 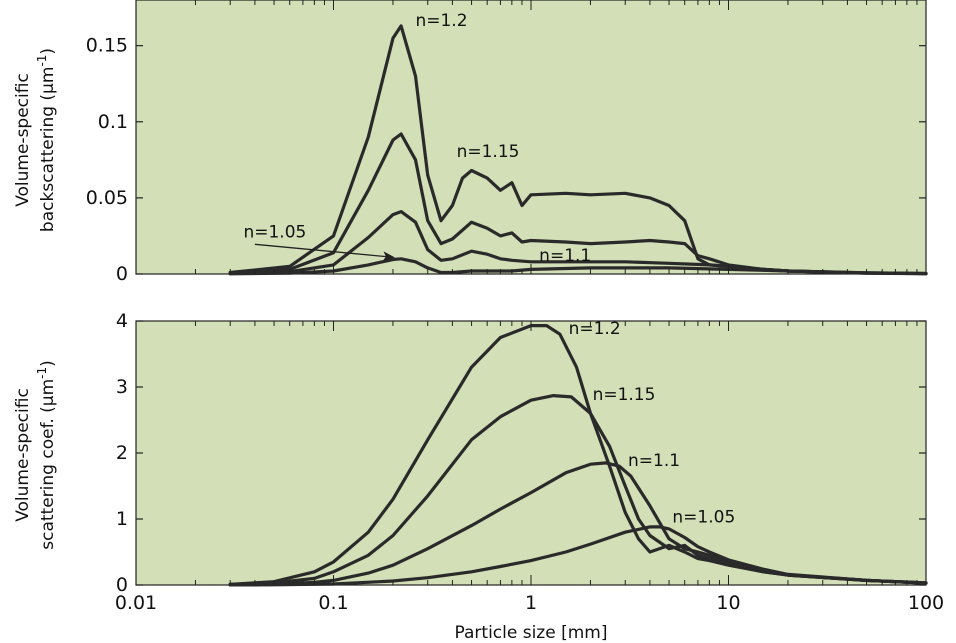 I want to click on bottom-ylabel: Volume-specific scattering coef. (µm-1), so click(x=35, y=454).